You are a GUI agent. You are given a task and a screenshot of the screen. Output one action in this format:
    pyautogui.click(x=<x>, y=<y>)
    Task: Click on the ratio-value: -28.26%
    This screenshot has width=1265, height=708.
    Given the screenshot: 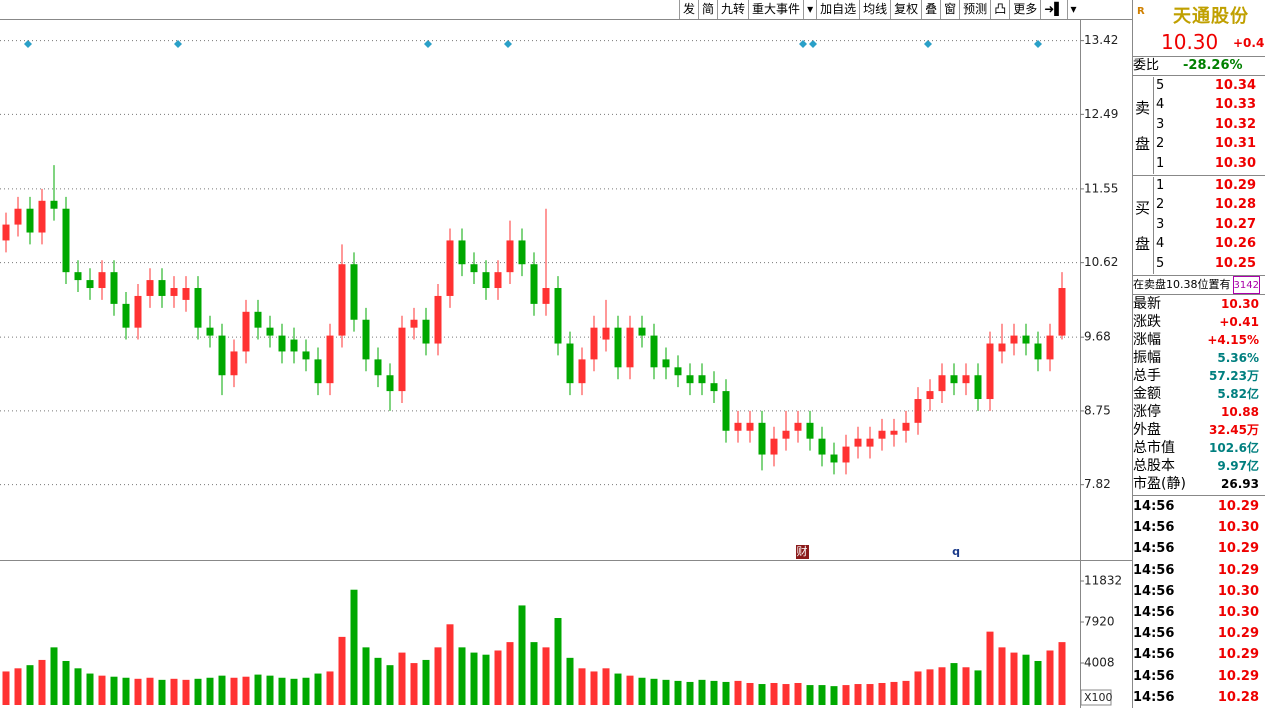 What is the action you would take?
    pyautogui.click(x=1213, y=65)
    